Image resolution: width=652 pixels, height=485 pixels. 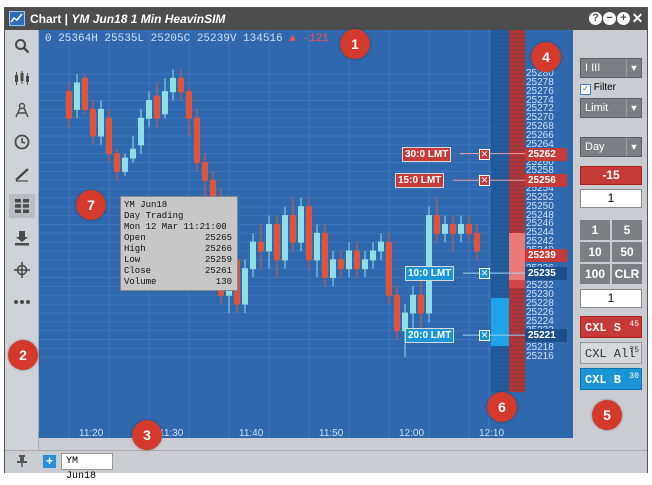 What do you see at coordinates (179, 238) in the screenshot?
I see `tooltip-row: Open 25265` at bounding box center [179, 238].